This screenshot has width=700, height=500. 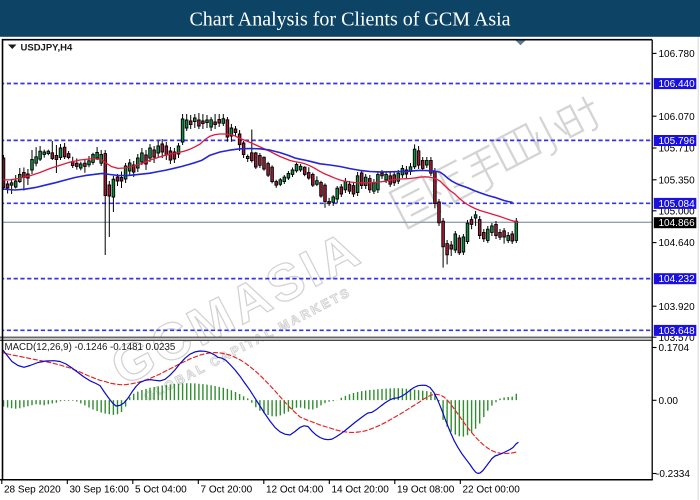 What do you see at coordinates (361, 490) in the screenshot?
I see `svg-text: 14 Oct 20:00` at bounding box center [361, 490].